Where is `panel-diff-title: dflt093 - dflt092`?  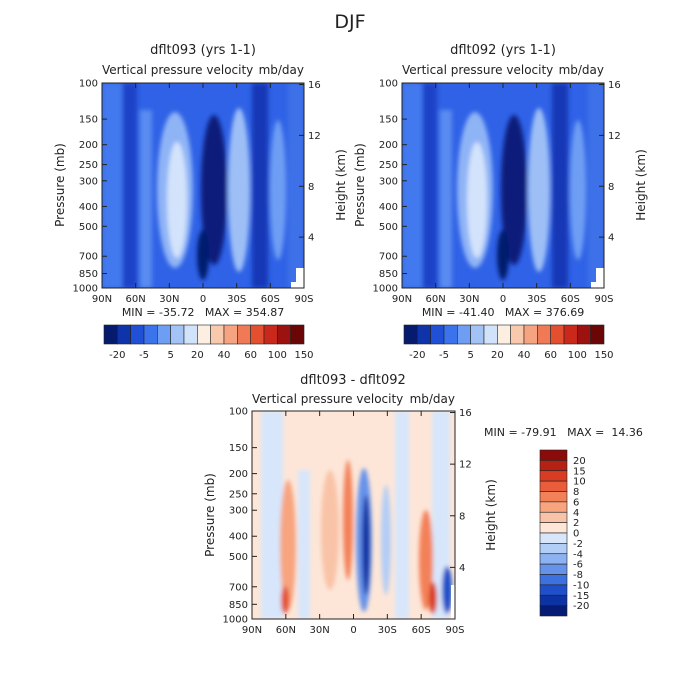 panel-diff-title: dflt093 - dflt092 is located at coordinates (353, 380).